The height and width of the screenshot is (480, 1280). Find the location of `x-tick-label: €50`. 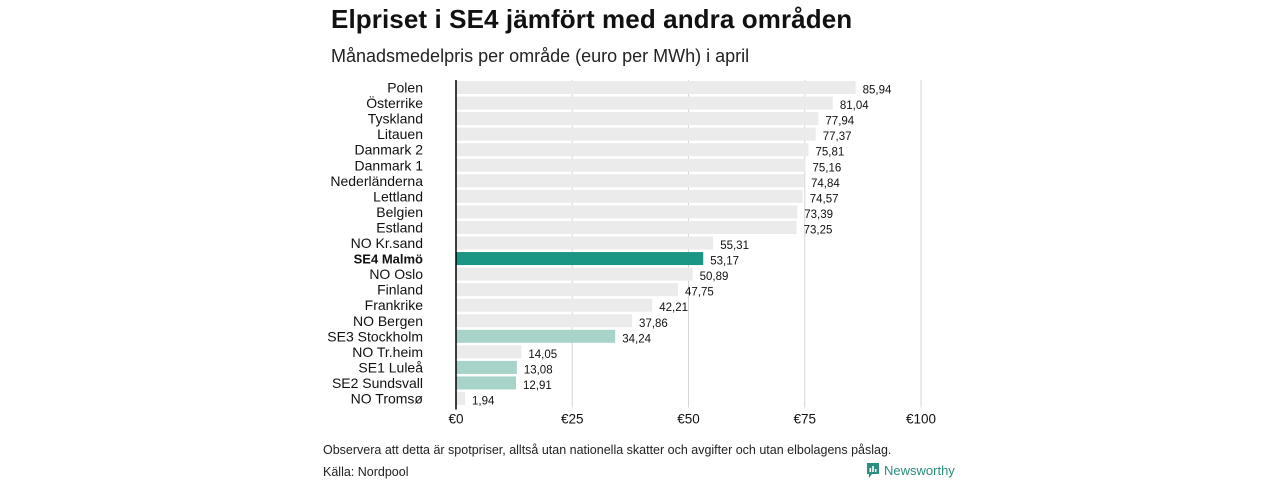

x-tick-label: €50 is located at coordinates (688, 419).